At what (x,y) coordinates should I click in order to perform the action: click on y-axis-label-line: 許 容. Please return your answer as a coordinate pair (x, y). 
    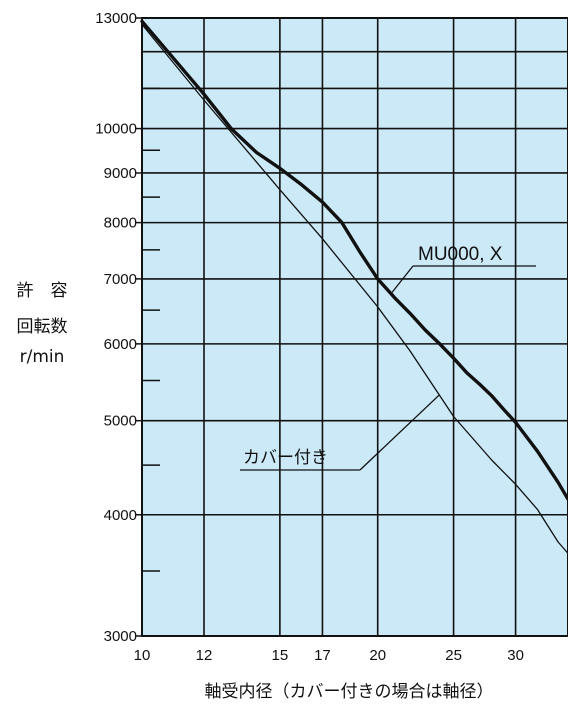
    Looking at the image, I should click on (42, 291).